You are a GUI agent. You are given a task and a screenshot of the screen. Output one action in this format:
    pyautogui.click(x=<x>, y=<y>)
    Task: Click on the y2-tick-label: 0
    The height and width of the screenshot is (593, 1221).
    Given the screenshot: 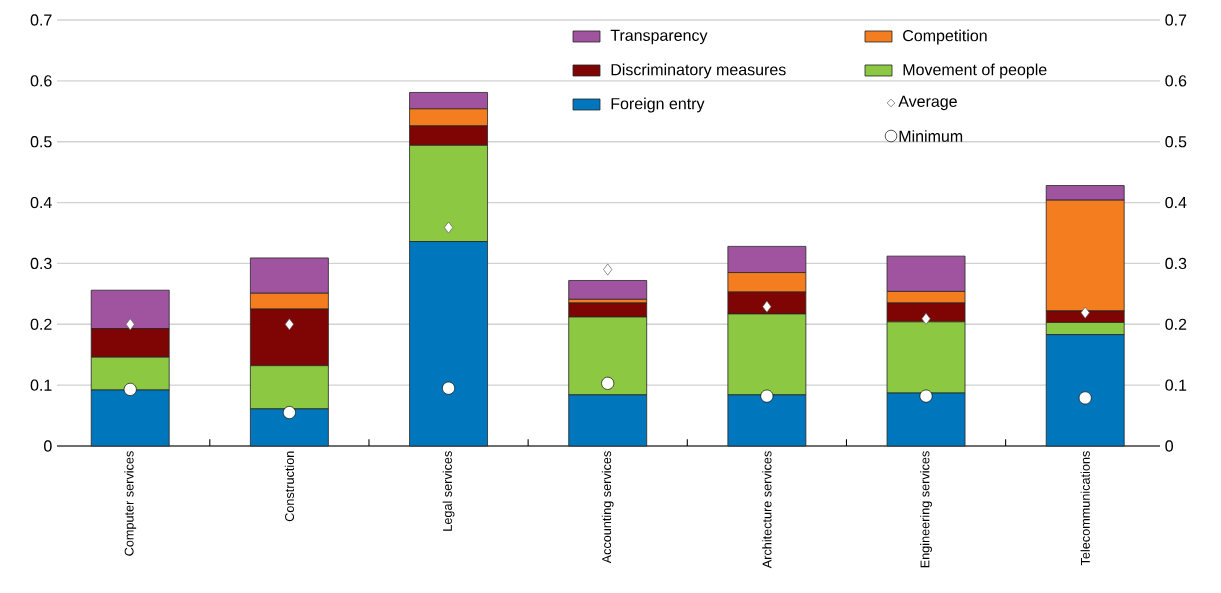 What is the action you would take?
    pyautogui.click(x=1169, y=446)
    